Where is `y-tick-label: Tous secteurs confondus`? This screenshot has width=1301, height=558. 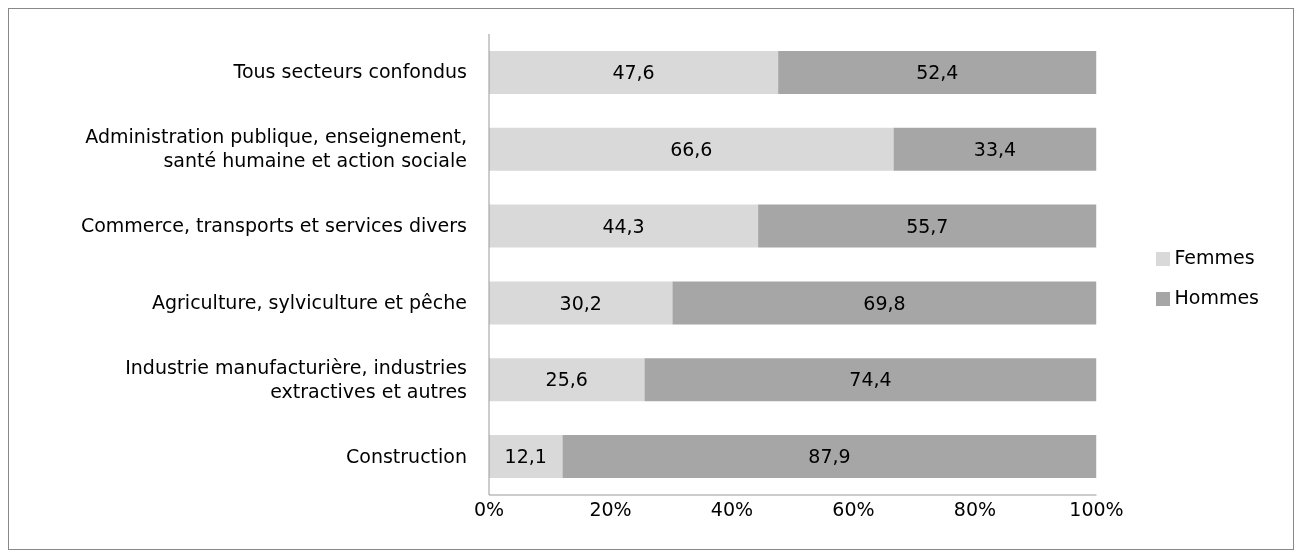
y-tick-label: Tous secteurs confondus is located at coordinates (349, 71).